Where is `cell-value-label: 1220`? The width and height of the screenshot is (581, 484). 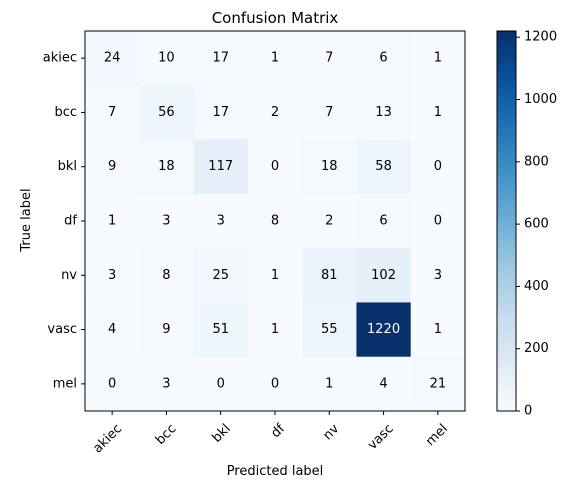 cell-value-label: 1220 is located at coordinates (383, 329).